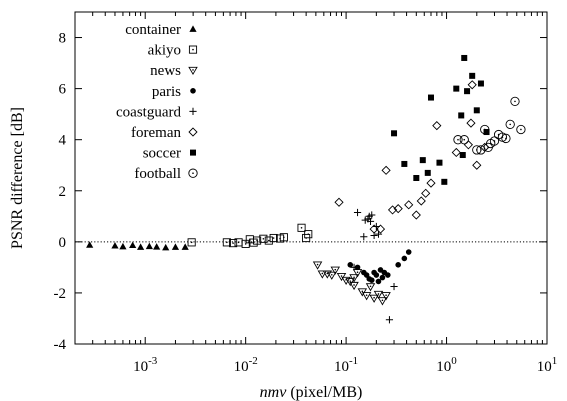 This screenshot has height=401, width=567. Describe the element at coordinates (246, 365) in the screenshot. I see `x-tick-label: 10⁻²` at that location.